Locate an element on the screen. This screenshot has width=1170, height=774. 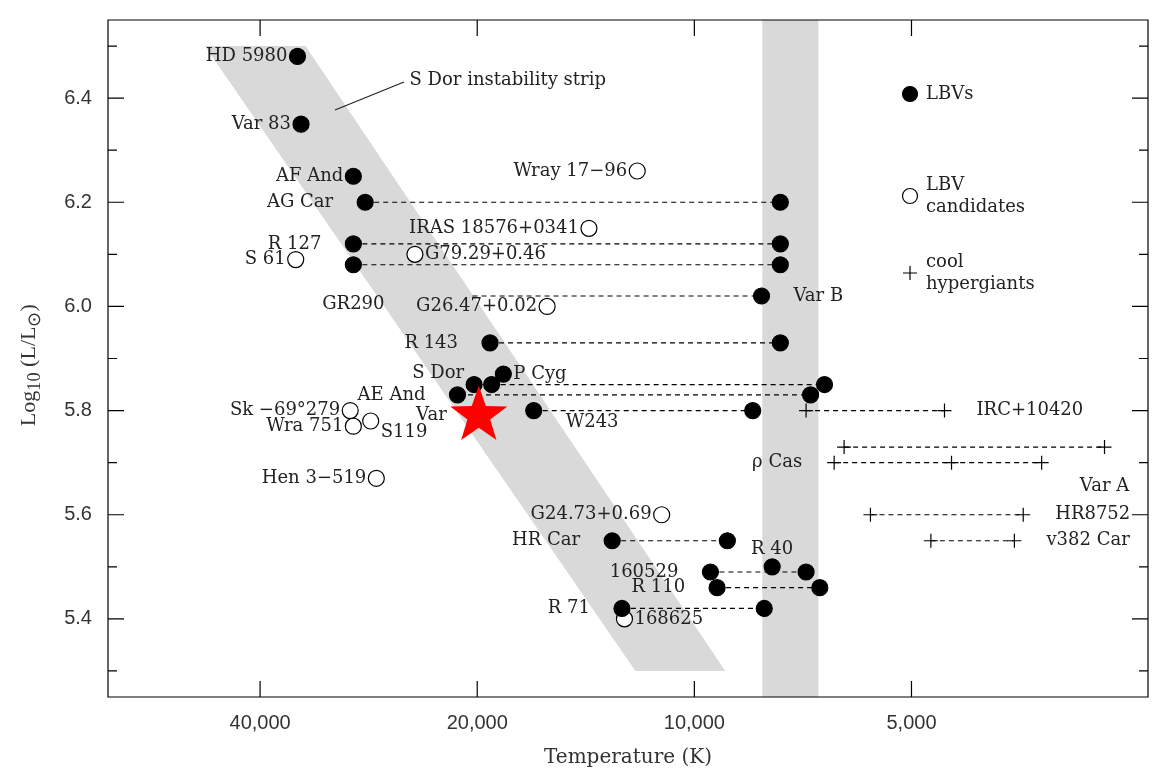
annotation: R 71 is located at coordinates (568, 607).